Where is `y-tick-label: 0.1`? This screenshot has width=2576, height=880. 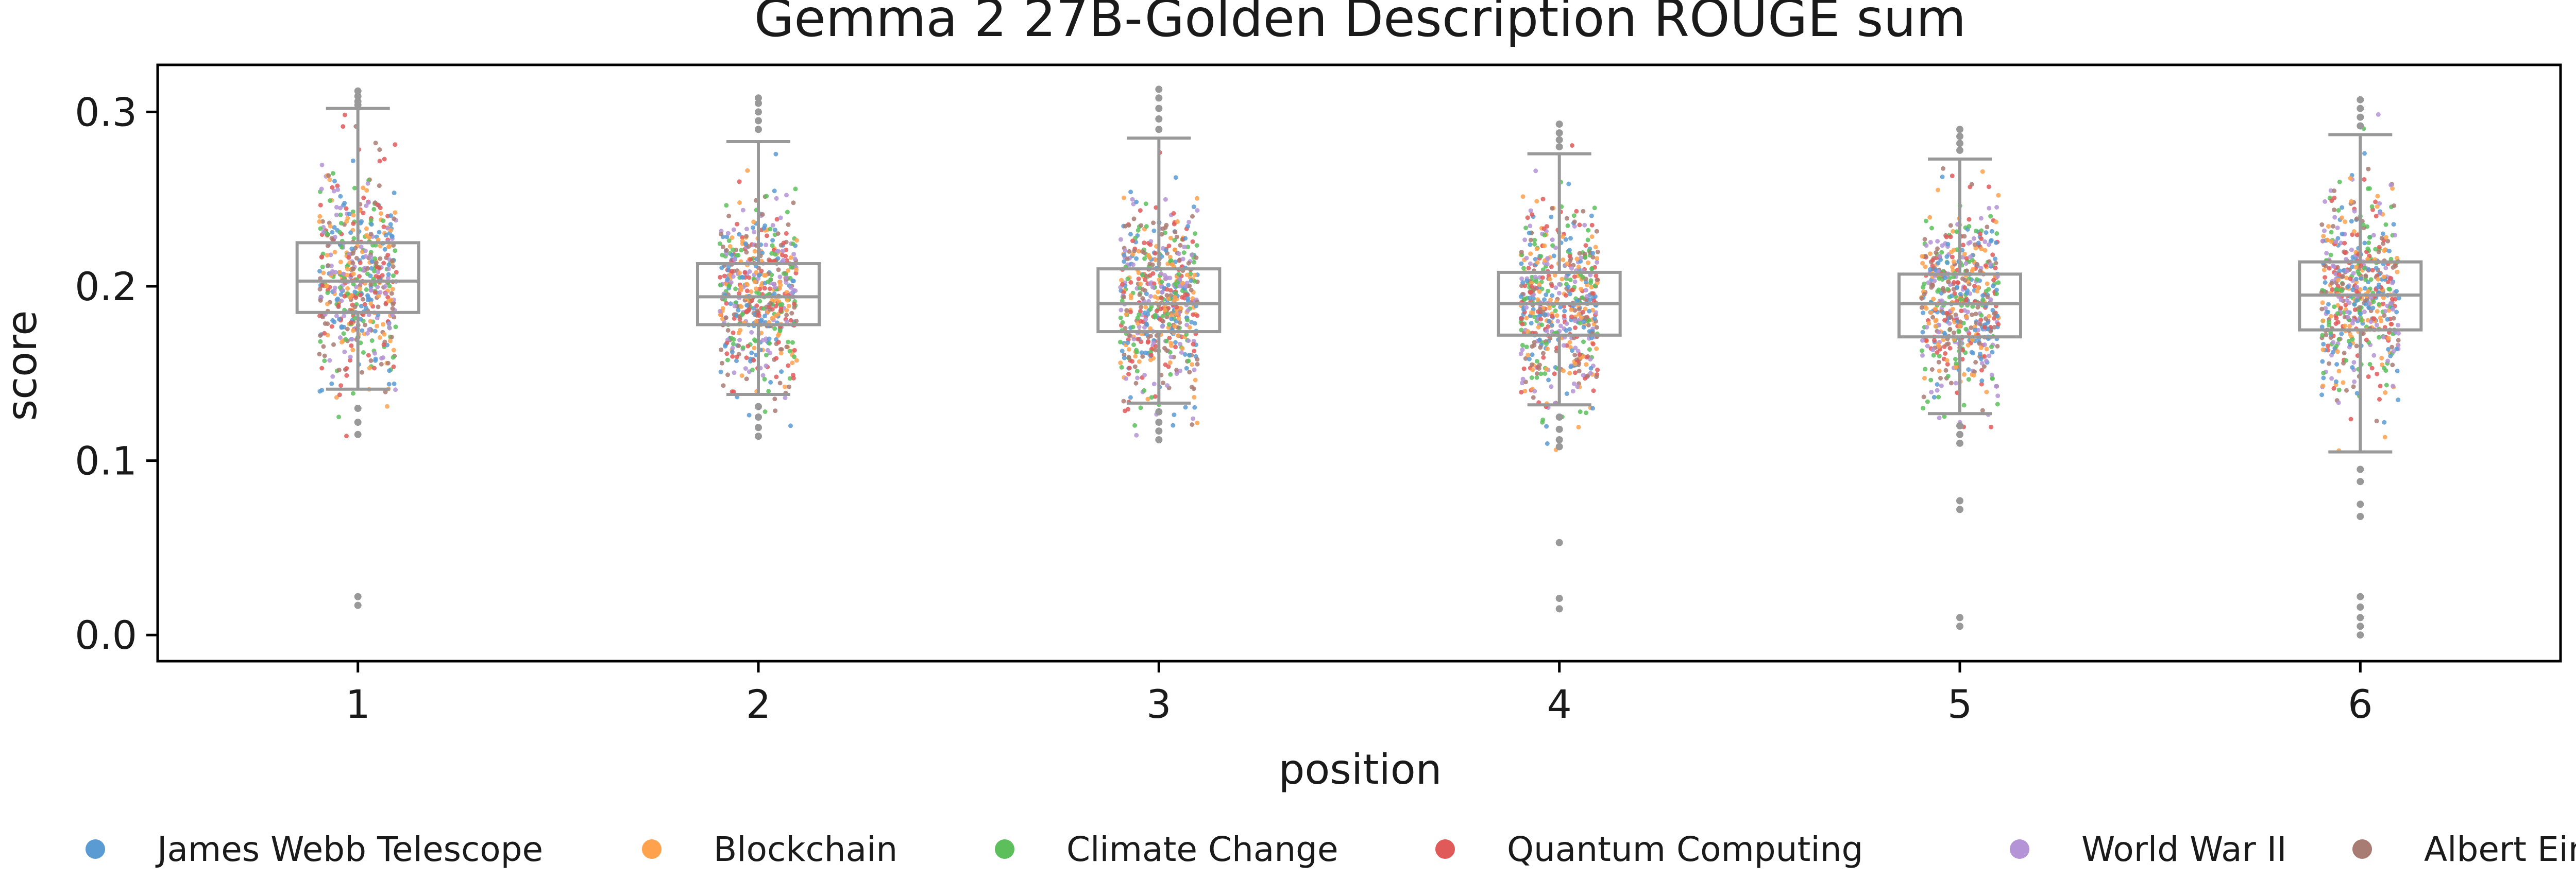 y-tick-label: 0.1 is located at coordinates (106, 461).